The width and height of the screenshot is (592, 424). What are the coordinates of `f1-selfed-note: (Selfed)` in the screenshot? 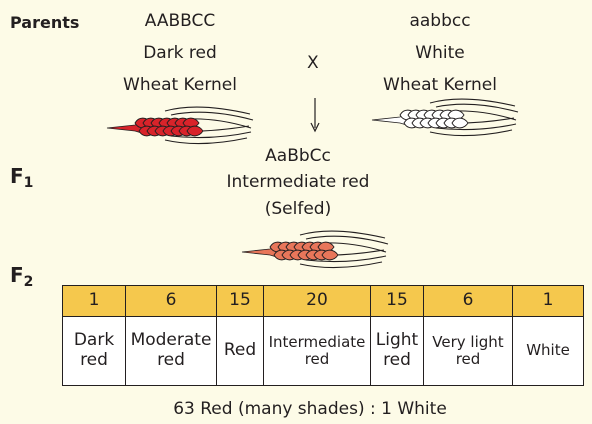 It's located at (298, 209).